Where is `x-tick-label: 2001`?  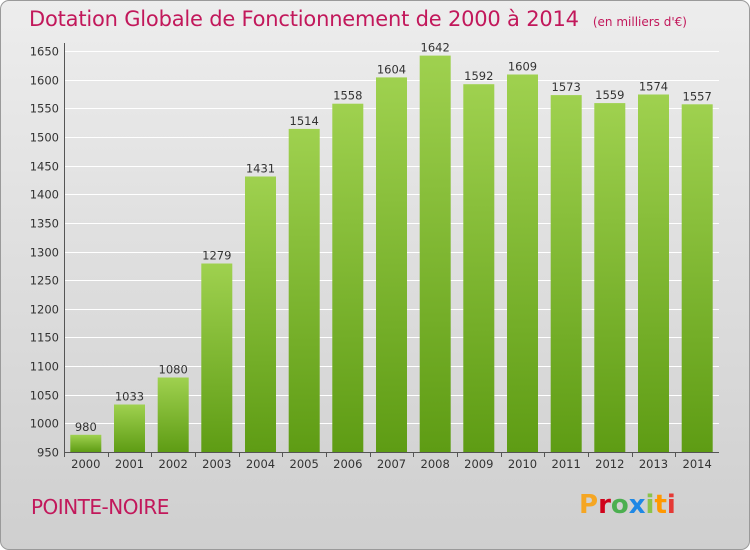
x-tick-label: 2001 is located at coordinates (129, 464).